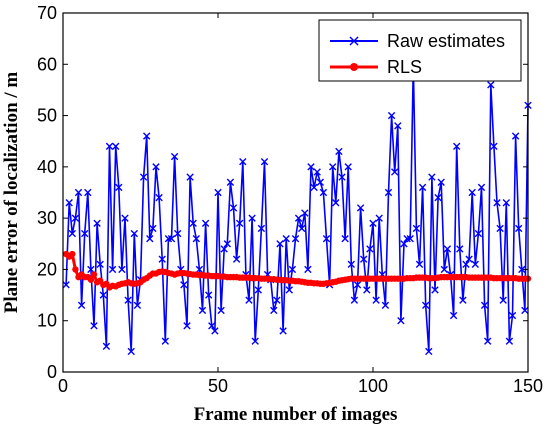 The width and height of the screenshot is (550, 431). What do you see at coordinates (47, 13) in the screenshot?
I see `y-tick-label: 70` at bounding box center [47, 13].